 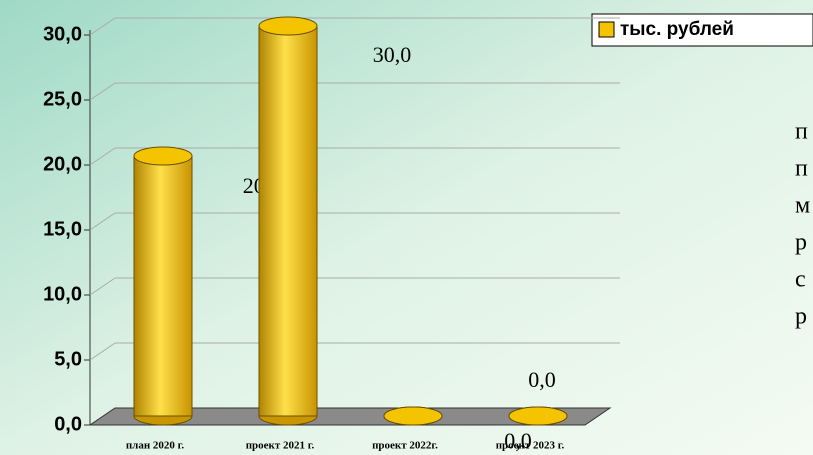 I want to click on value-label: 30,0, so click(x=392, y=54).